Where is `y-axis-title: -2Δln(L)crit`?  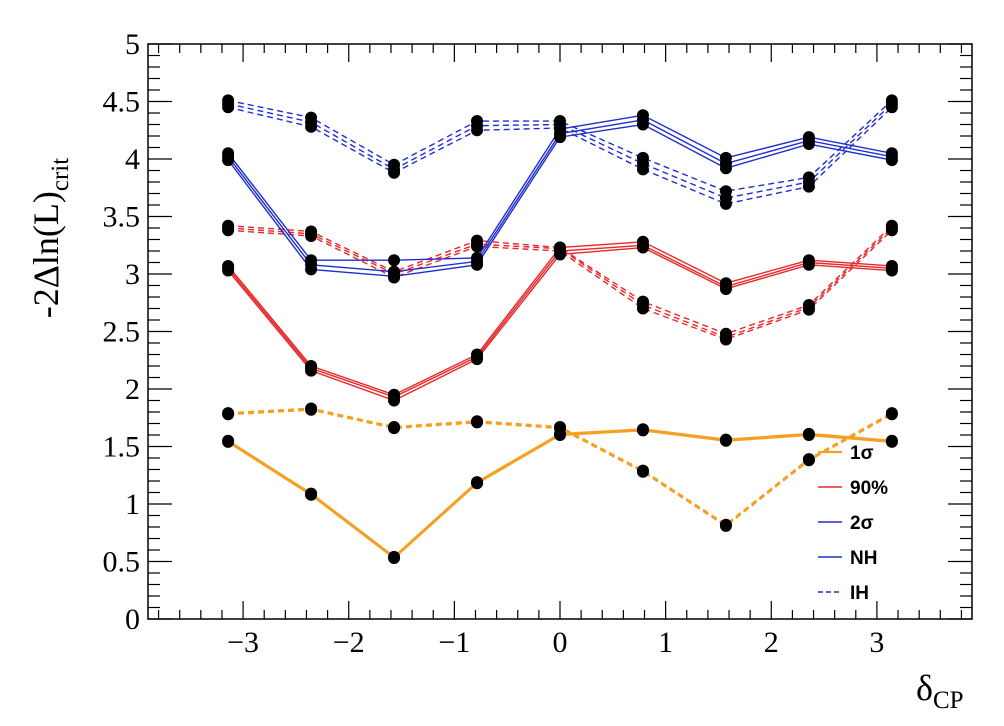
y-axis-title: -2Δln(L)crit is located at coordinates (50, 238).